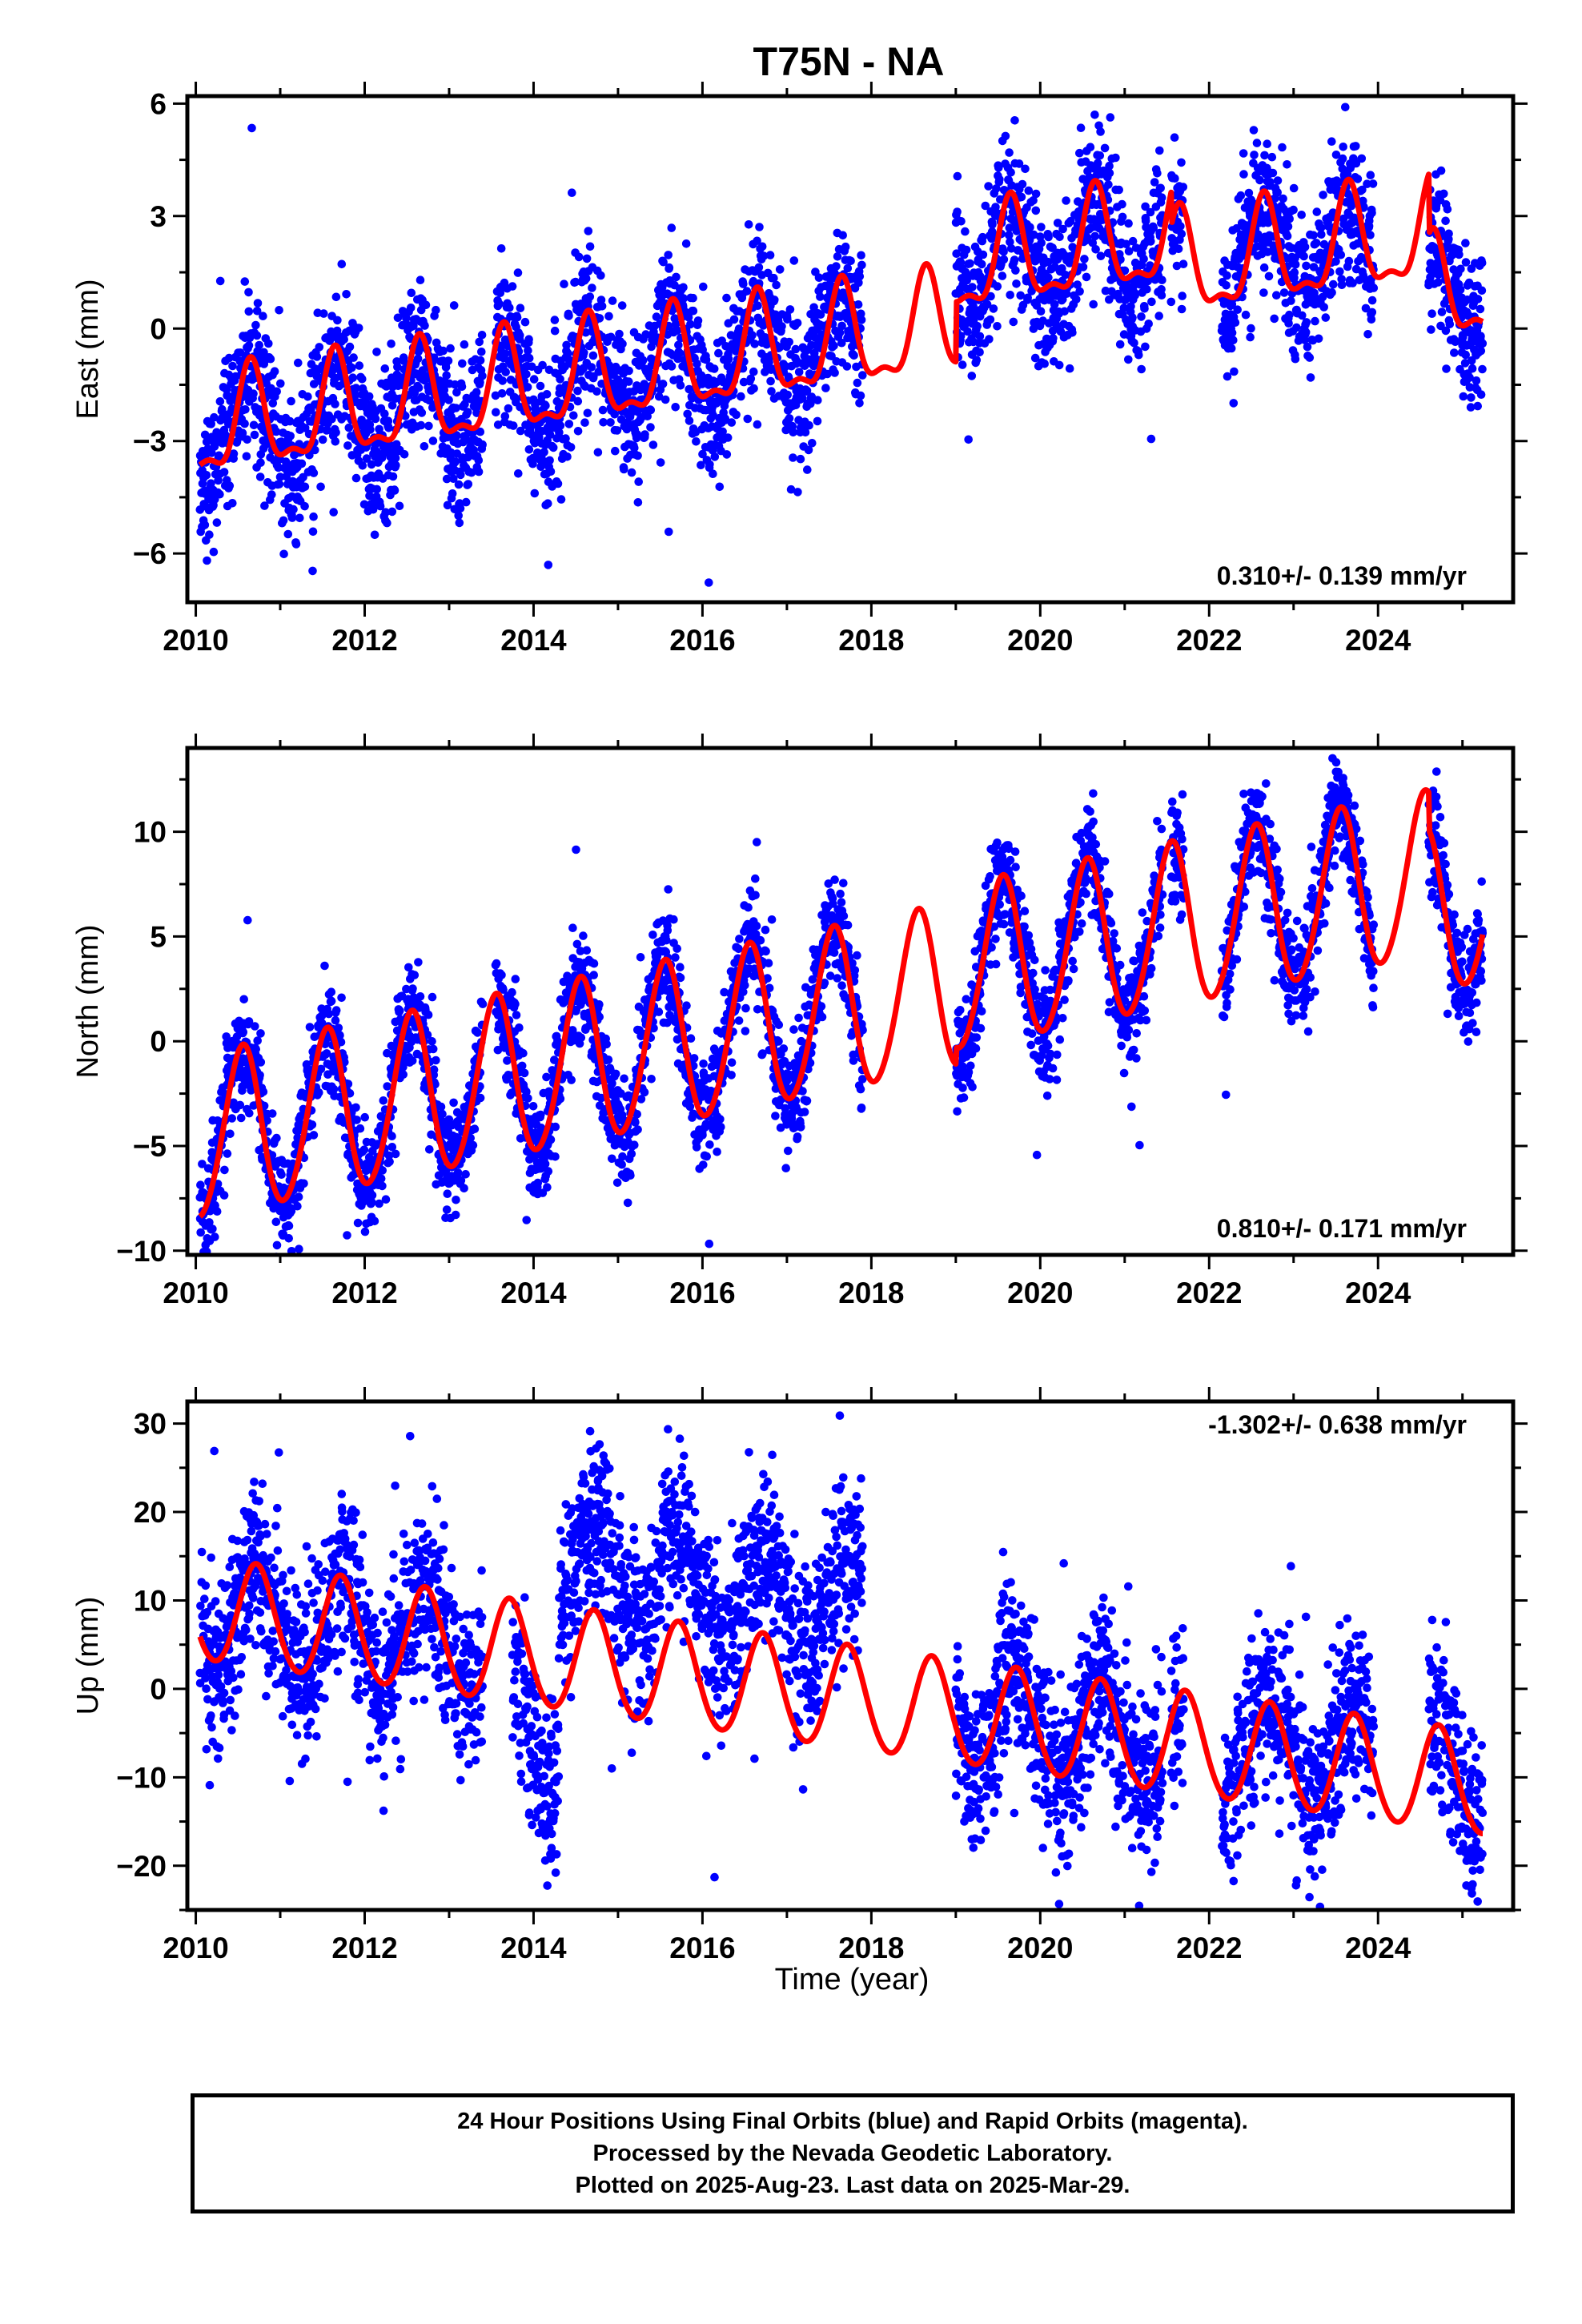  I want to click on east-y-tick-label: 6, so click(158, 103).